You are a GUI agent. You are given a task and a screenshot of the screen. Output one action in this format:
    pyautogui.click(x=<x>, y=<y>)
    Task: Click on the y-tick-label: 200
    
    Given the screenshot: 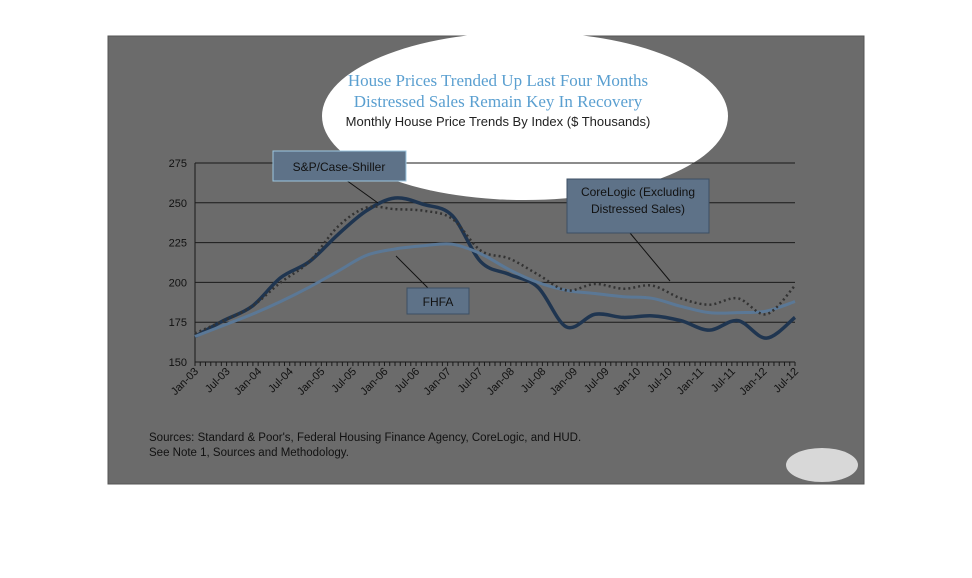 What is the action you would take?
    pyautogui.click(x=178, y=283)
    